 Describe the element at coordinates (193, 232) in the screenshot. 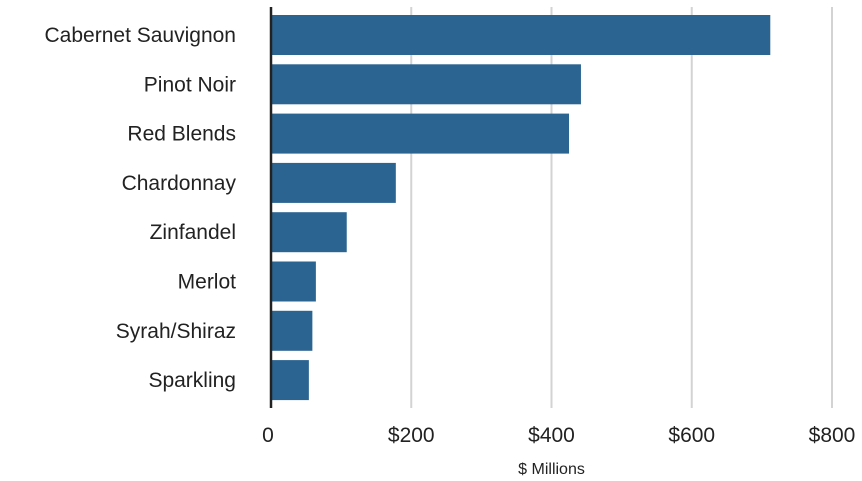

I see `category-label: Zinfandel` at that location.